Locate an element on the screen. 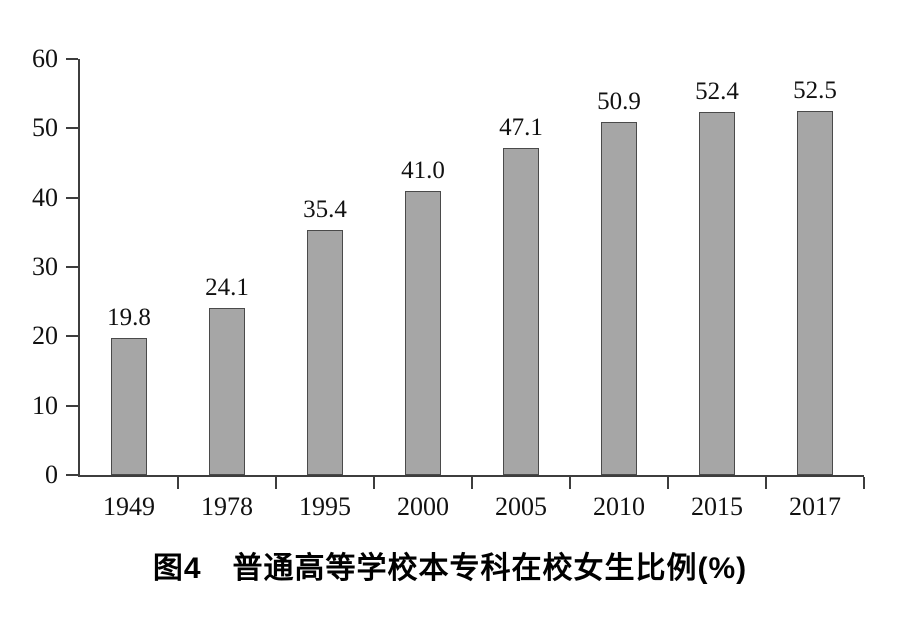 This screenshot has width=900, height=623. bar-value-label: 52.5 is located at coordinates (815, 90).